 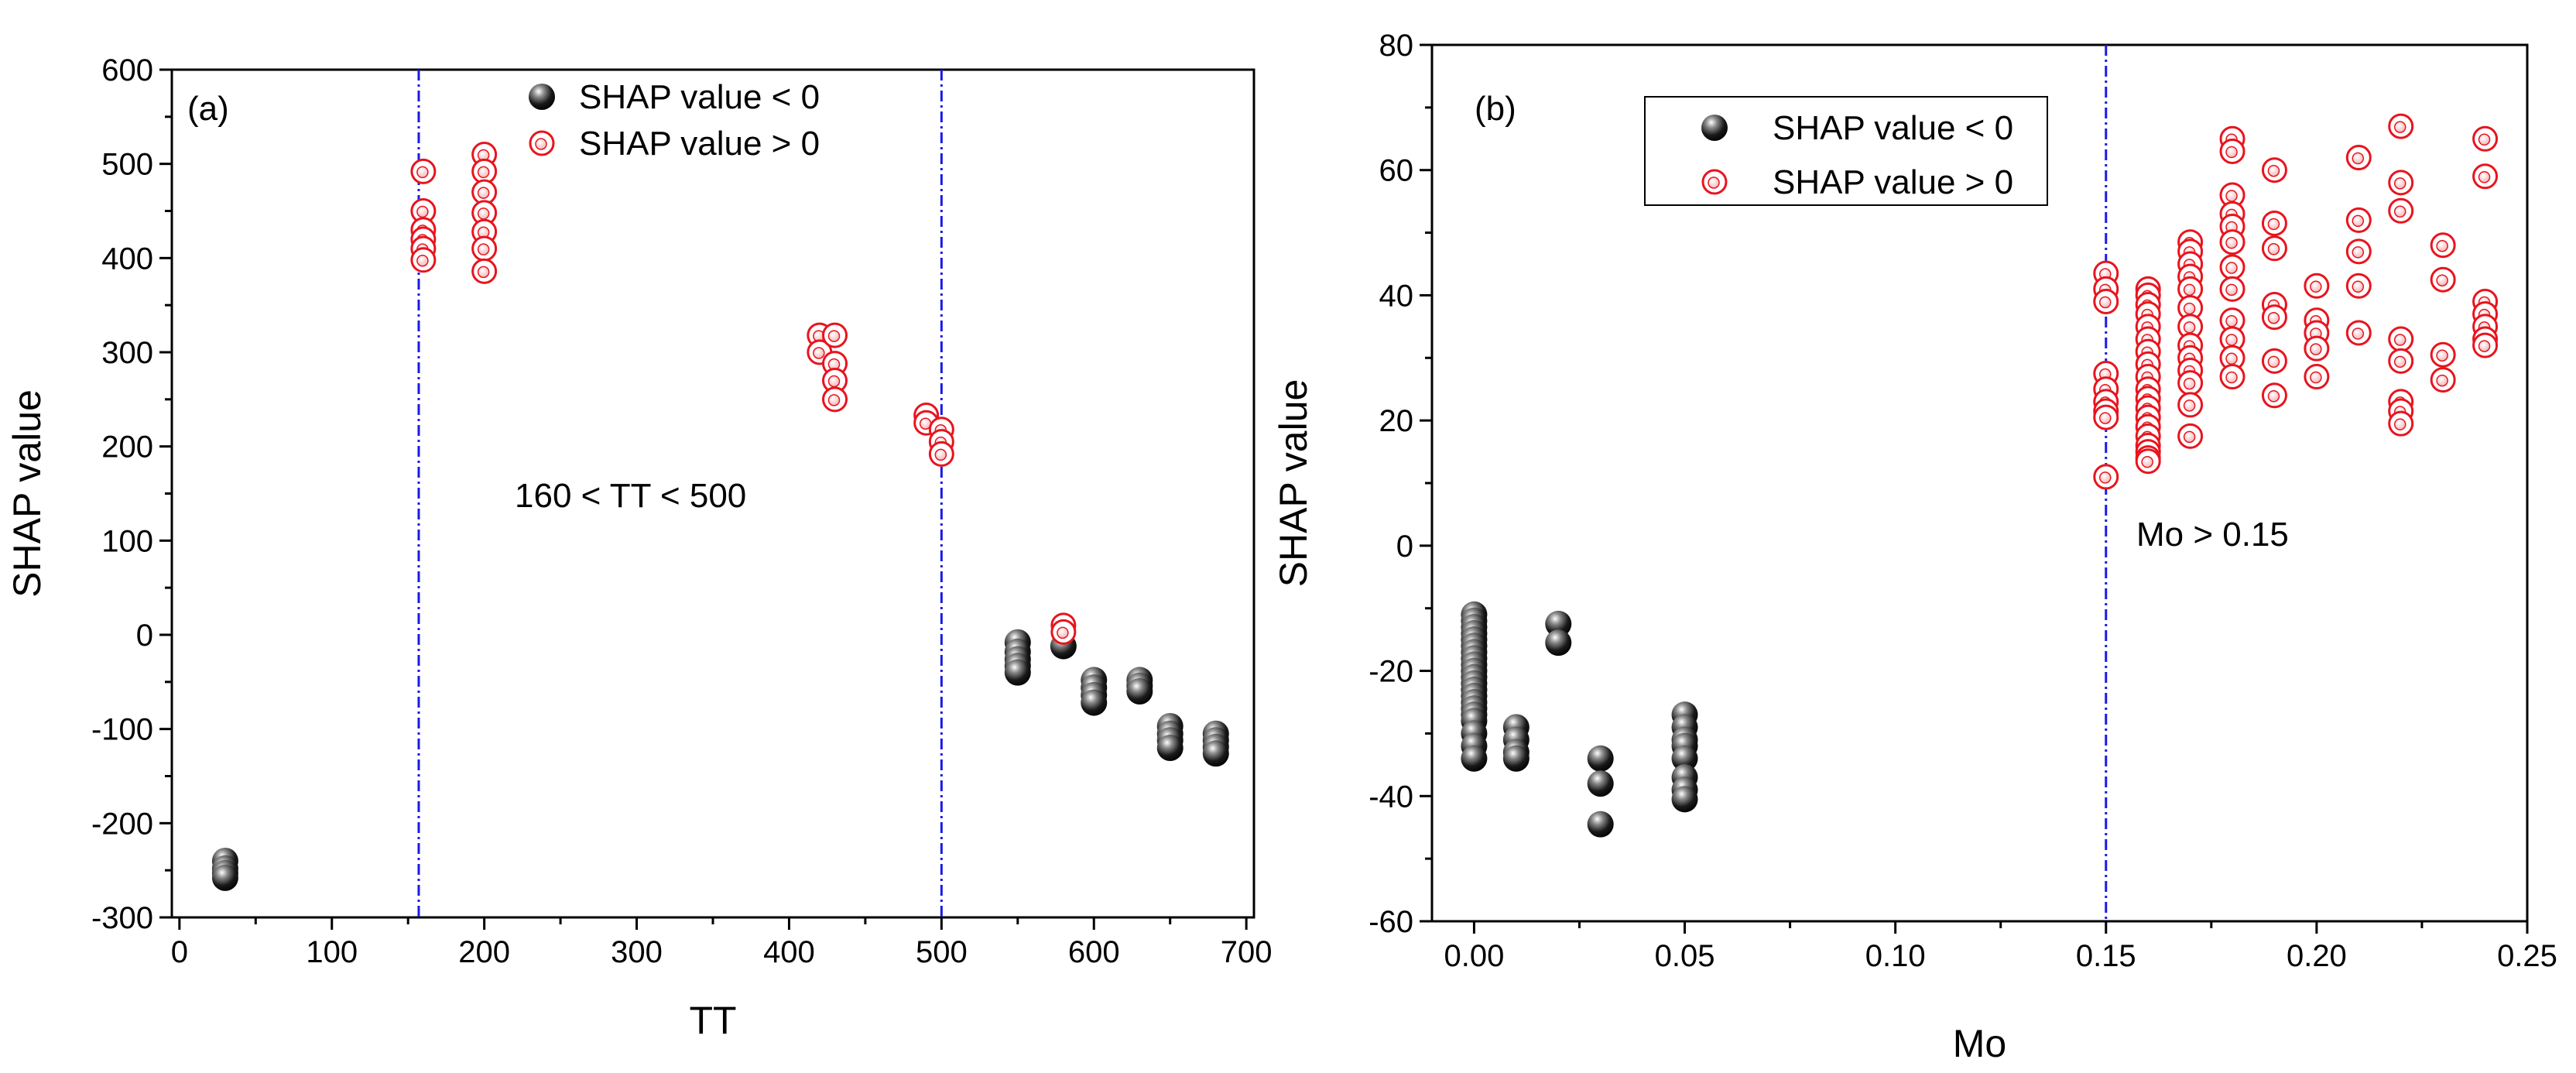 What do you see at coordinates (1893, 182) in the screenshot?
I see `panel-b-legend-label-positive: SHAP value > 0` at bounding box center [1893, 182].